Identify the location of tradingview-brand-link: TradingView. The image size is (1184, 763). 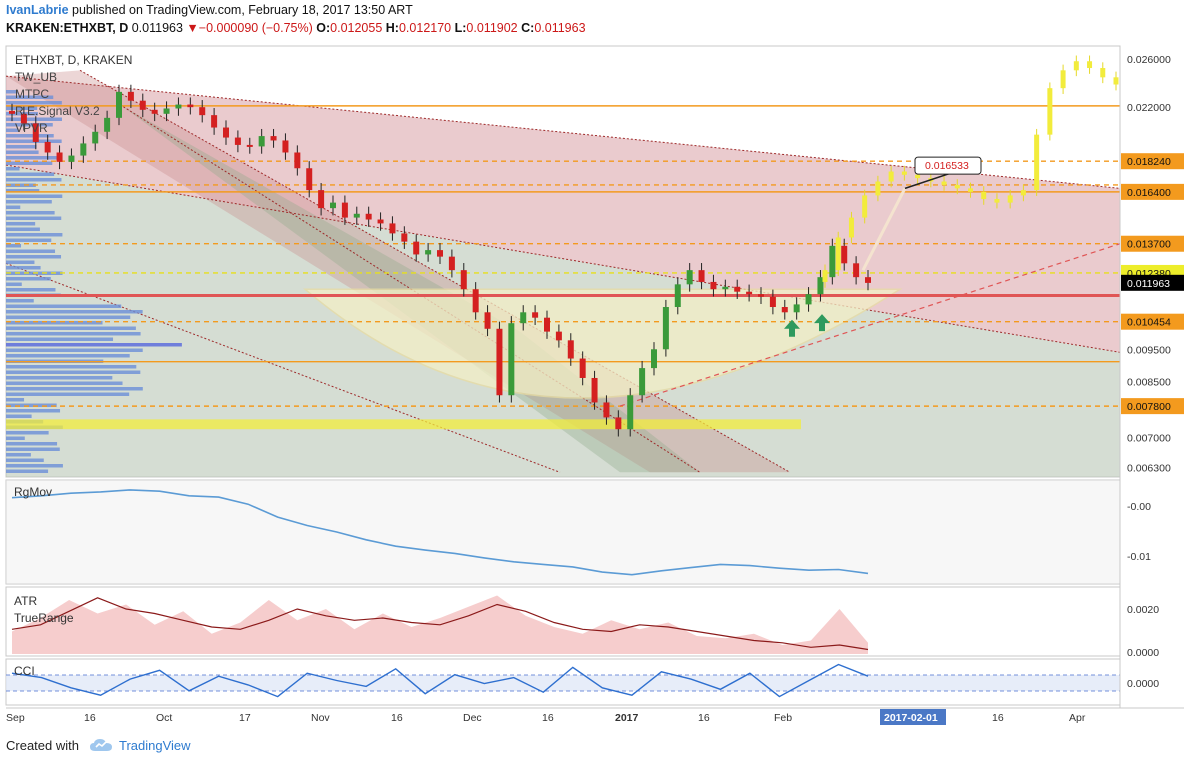
(154, 745).